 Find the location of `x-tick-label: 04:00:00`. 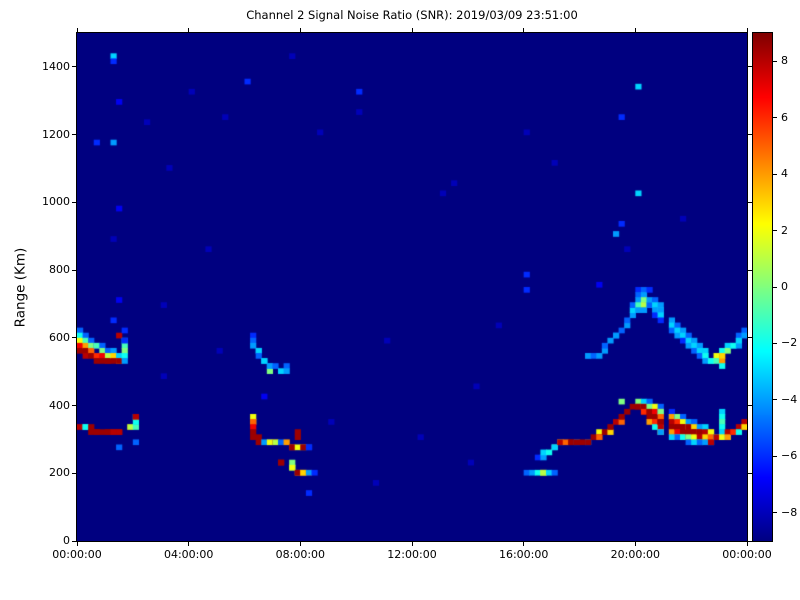

x-tick-label: 04:00:00 is located at coordinates (188, 554).